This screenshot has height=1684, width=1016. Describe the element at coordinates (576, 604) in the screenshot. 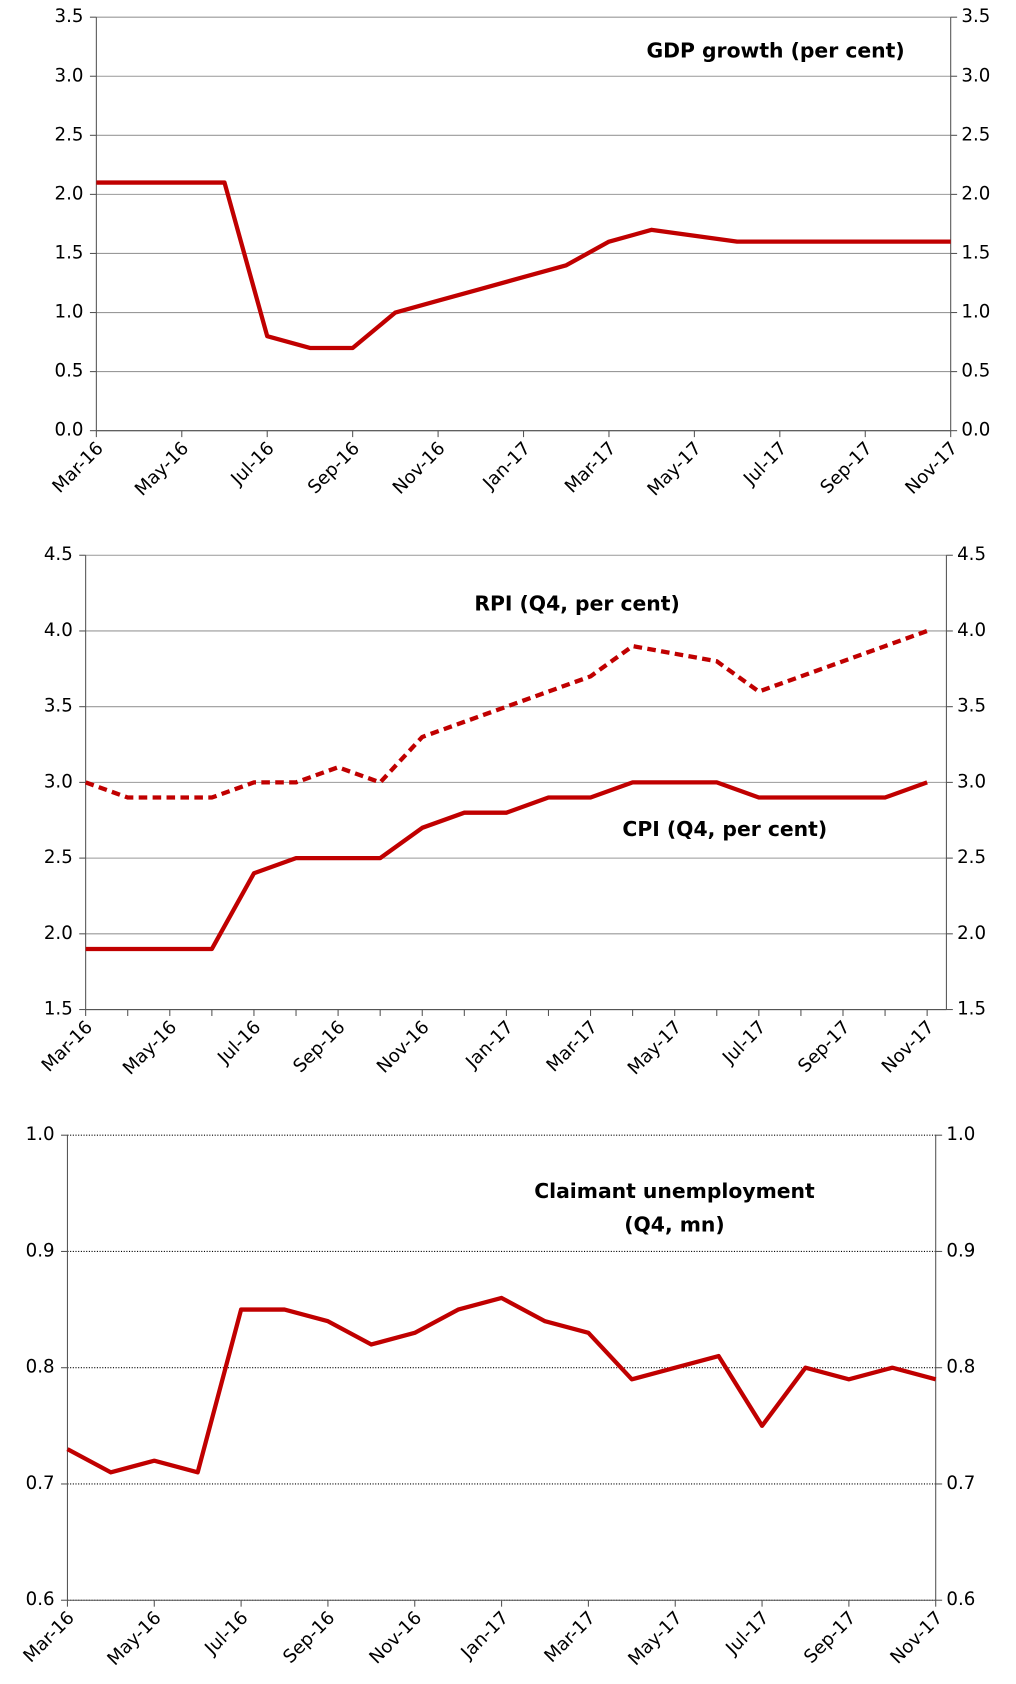

I see `series-label: RPI (Q4, per cent)` at that location.